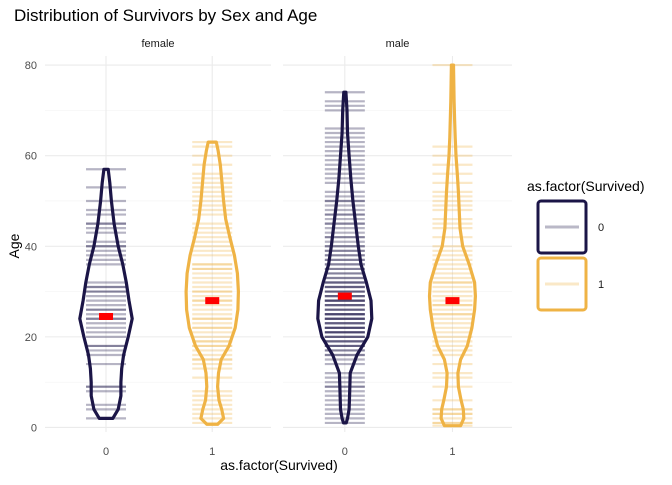 Image resolution: width=672 pixels, height=485 pixels. I want to click on legend-label: 1, so click(601, 285).